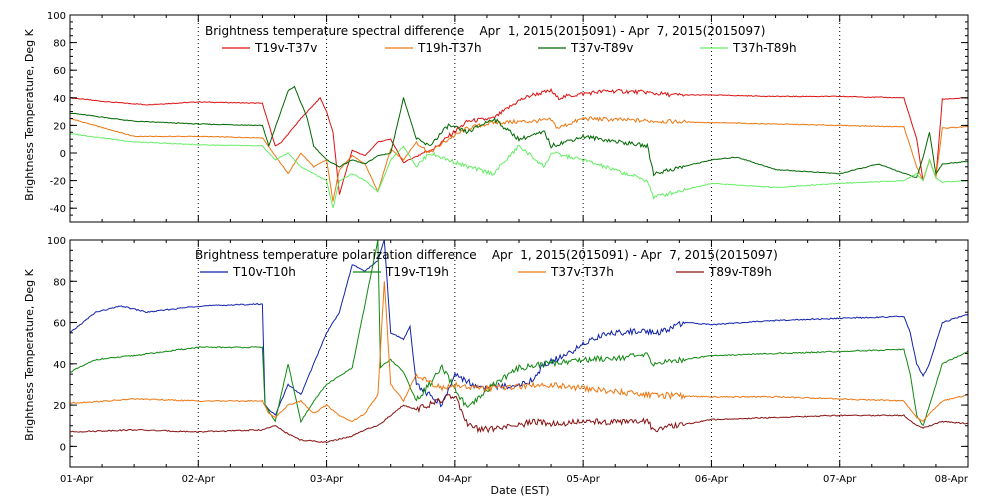 The height and width of the screenshot is (500, 1000). Describe the element at coordinates (58, 182) in the screenshot. I see `y-tick-label: -20` at that location.